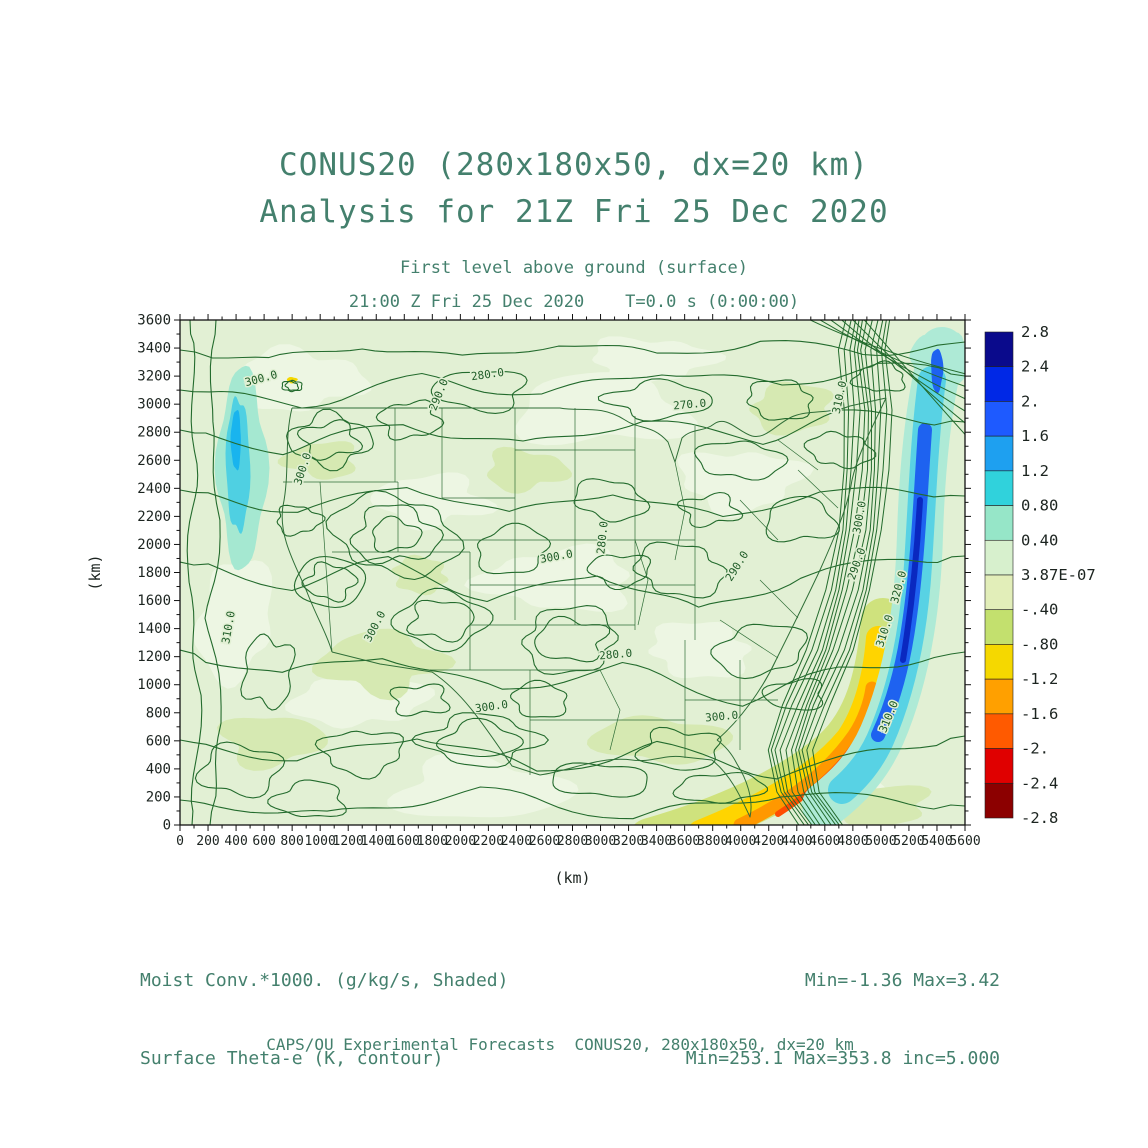 The width and height of the screenshot is (1148, 1148). What do you see at coordinates (292, 1058) in the screenshot?
I see `contour-field-label: Surface Theta-e (K, contour)` at bounding box center [292, 1058].